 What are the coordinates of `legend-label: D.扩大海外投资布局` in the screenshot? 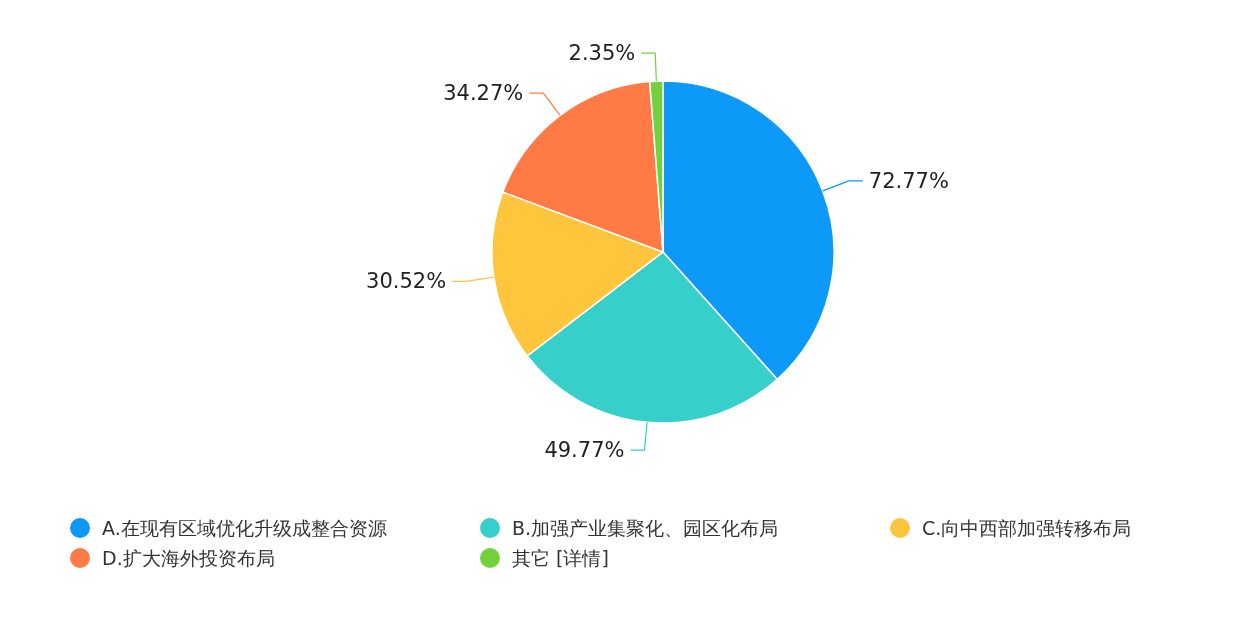 It's located at (188, 558).